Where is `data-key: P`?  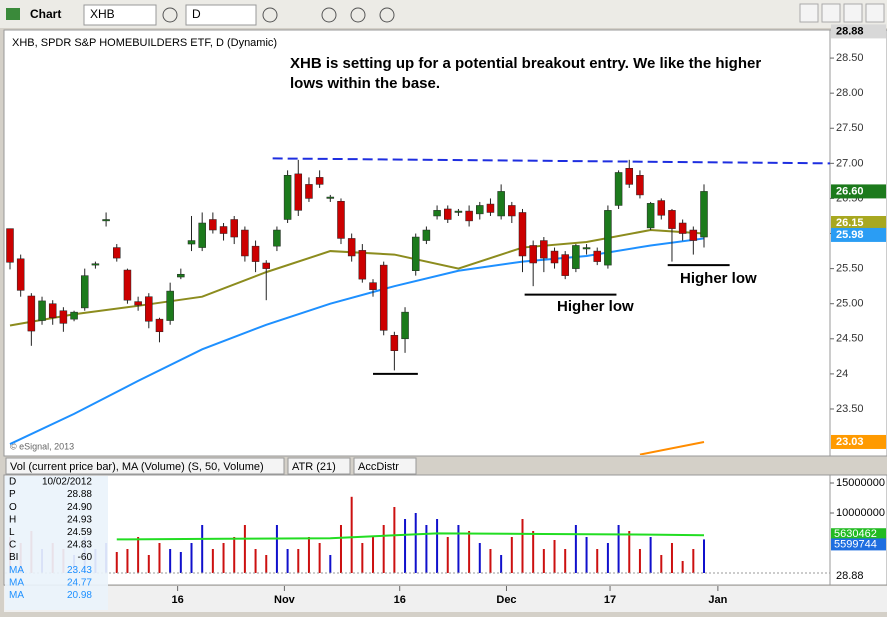
data-key: P is located at coordinates (12, 494).